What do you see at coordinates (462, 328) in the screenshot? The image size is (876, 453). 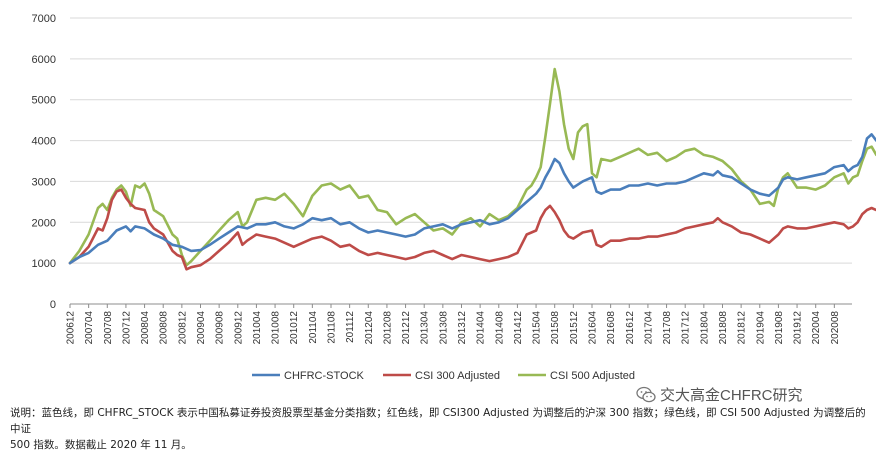 I see `x-tick-label: 201312` at bounding box center [462, 328].